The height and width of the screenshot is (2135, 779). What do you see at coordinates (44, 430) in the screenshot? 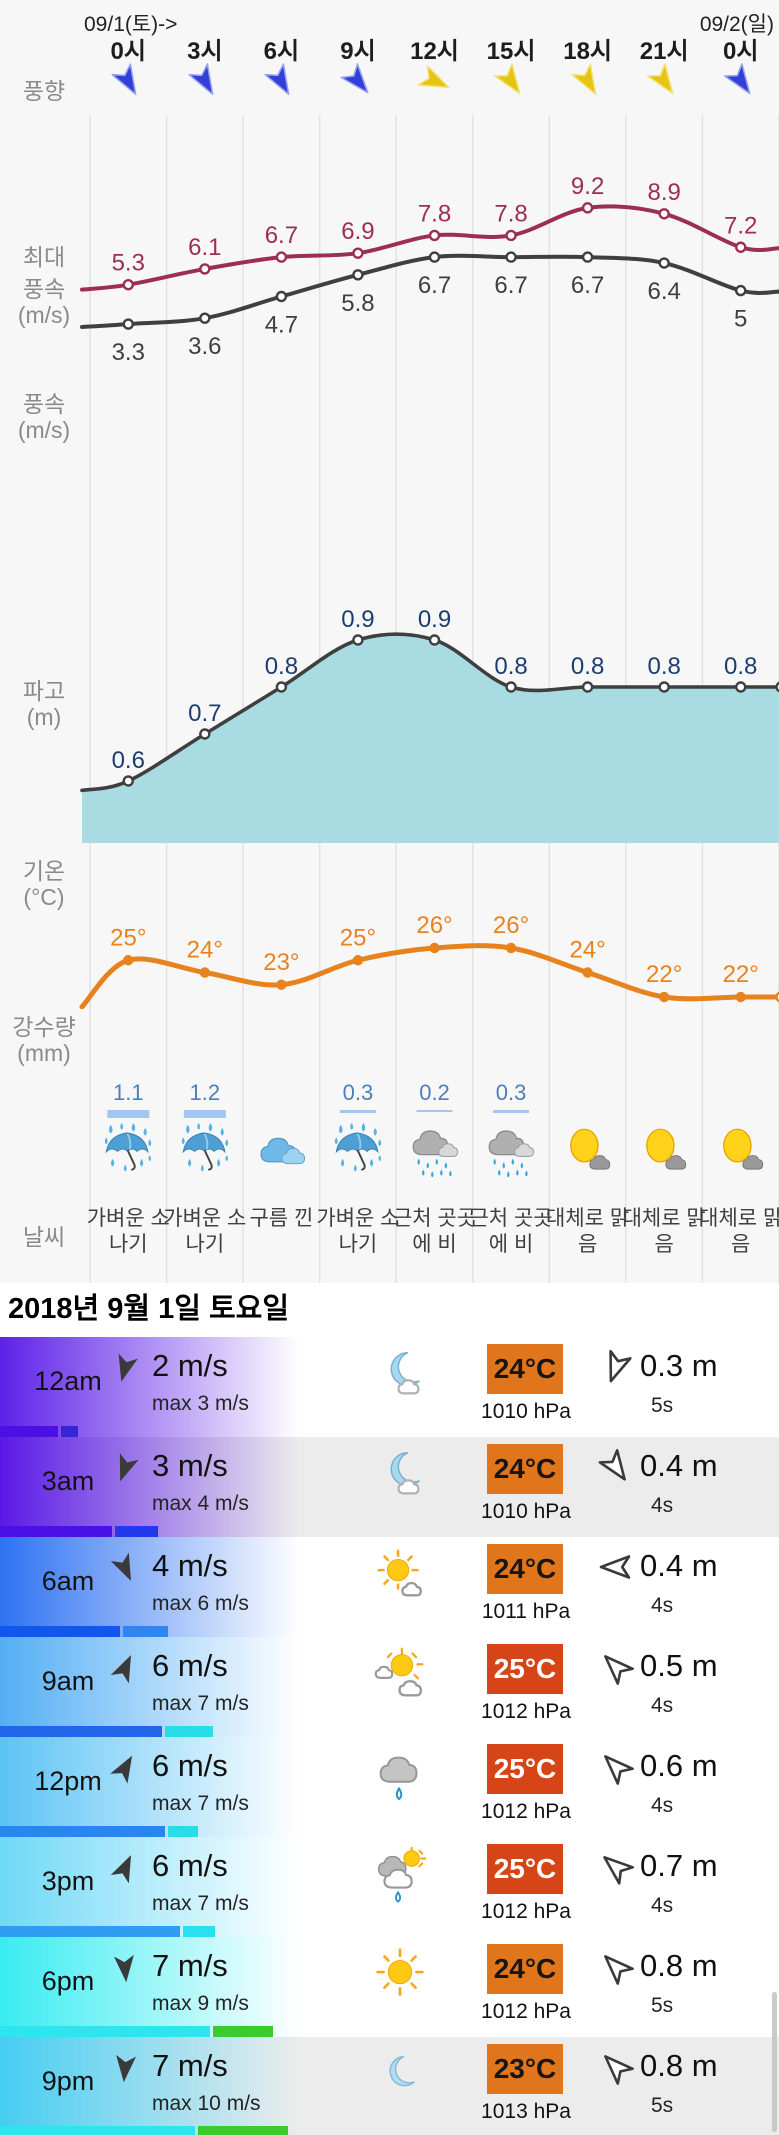
I see `axis-label-wind-2: (m/s)` at bounding box center [44, 430].